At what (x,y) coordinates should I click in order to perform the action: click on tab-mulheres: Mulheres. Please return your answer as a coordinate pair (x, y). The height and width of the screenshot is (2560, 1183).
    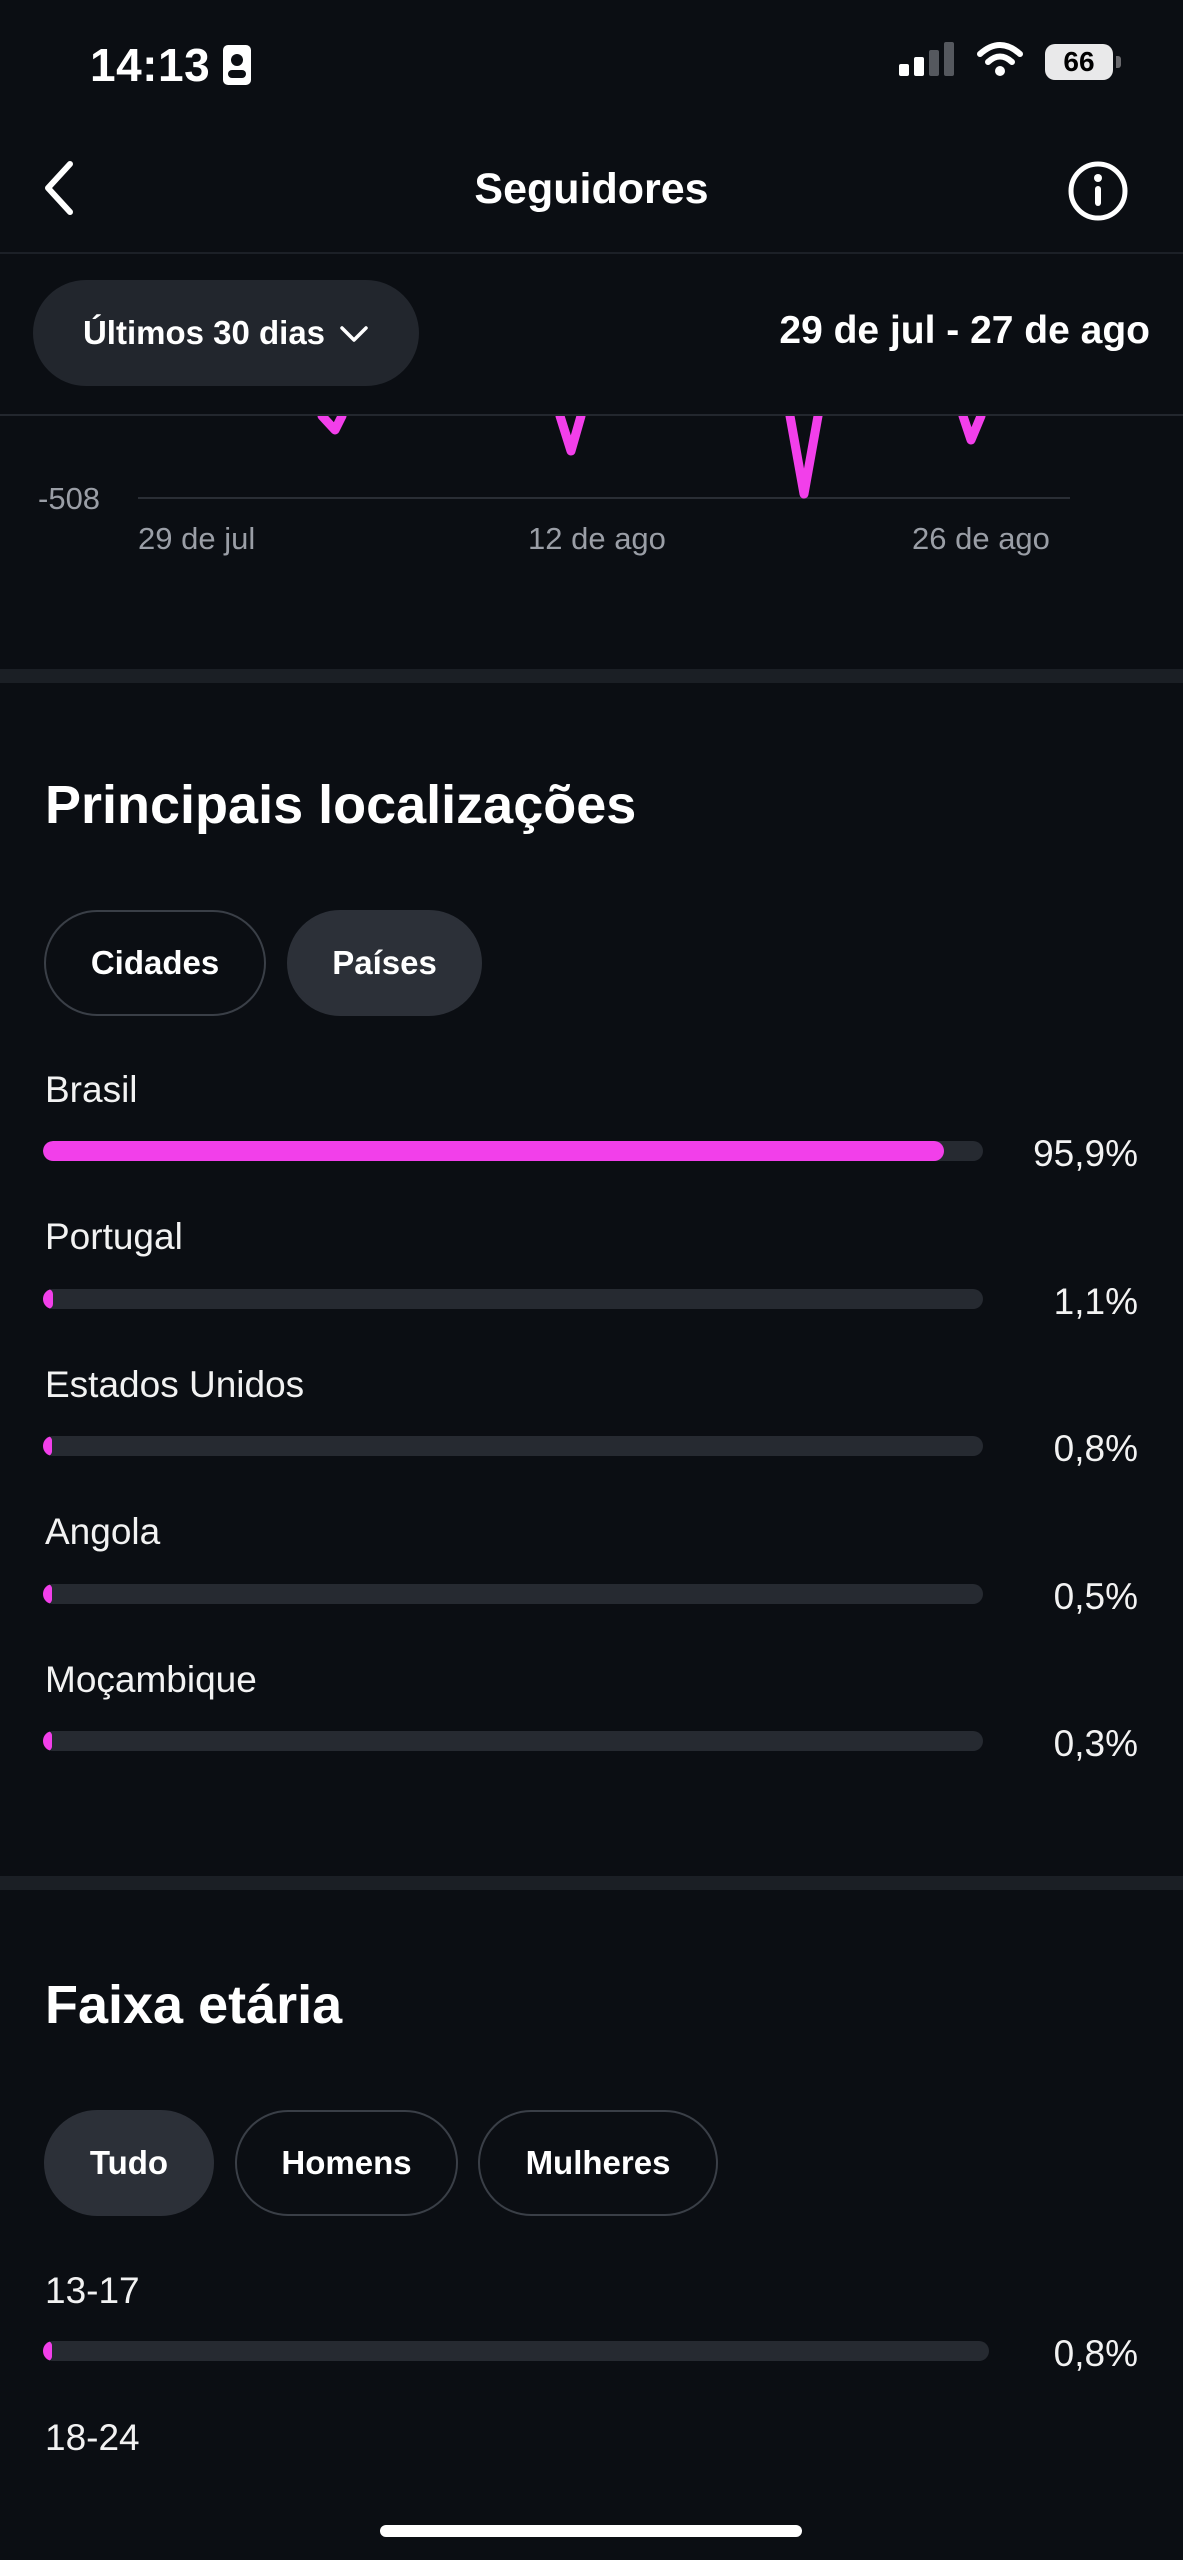
    Looking at the image, I should click on (598, 2163).